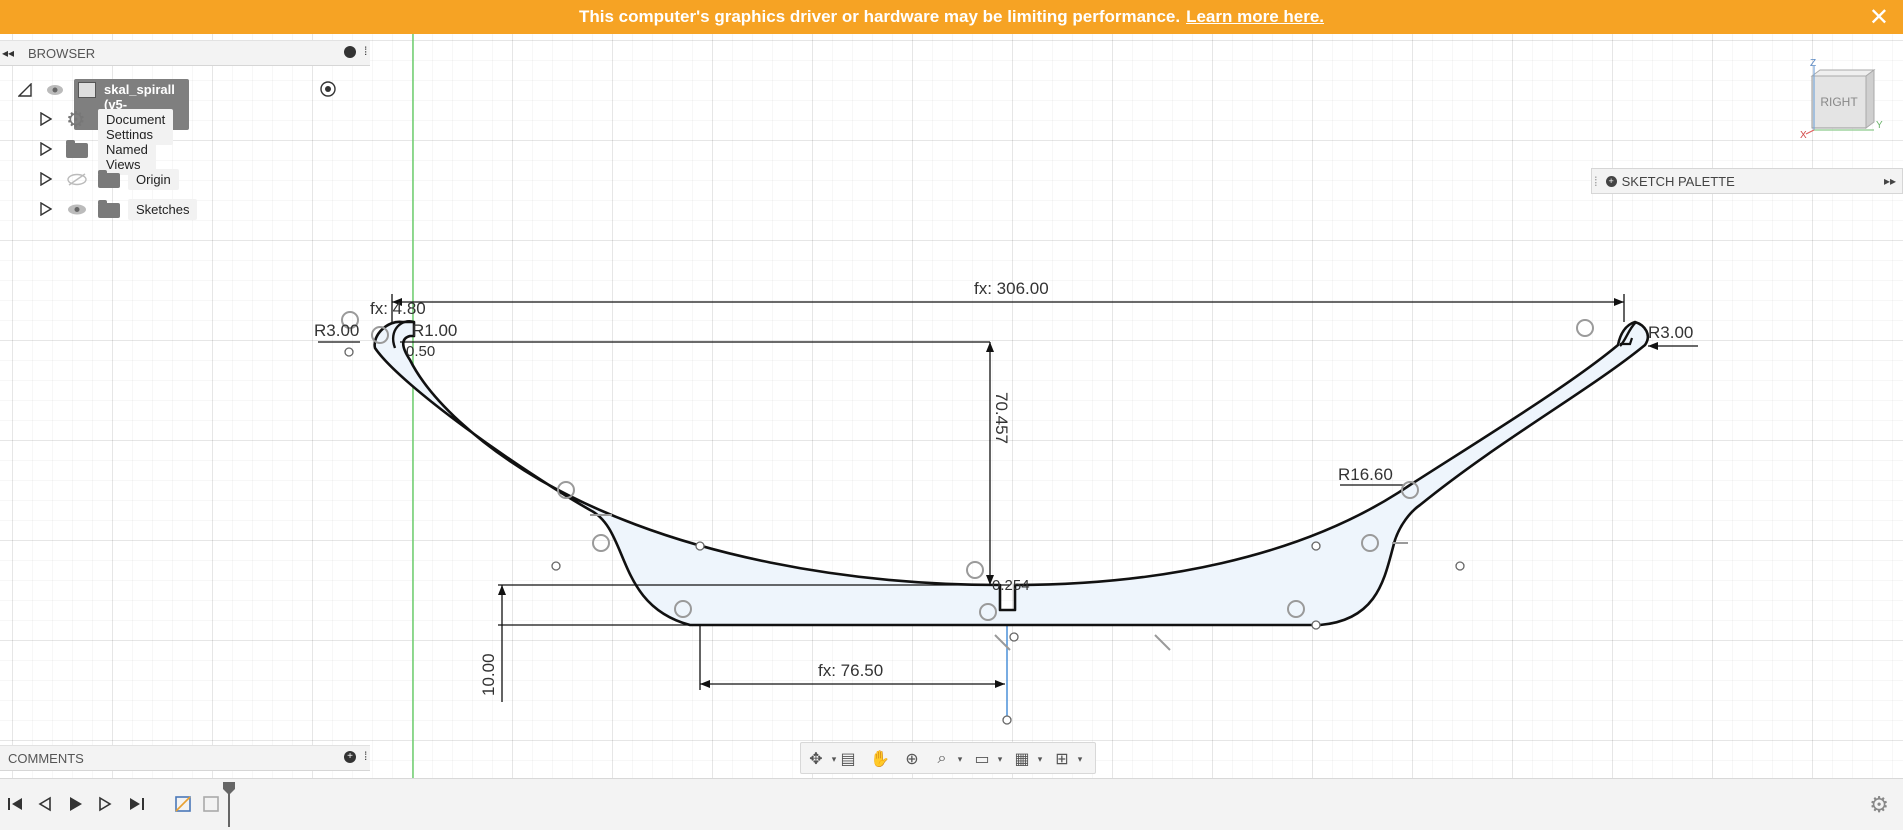  I want to click on activate-radio-icon, so click(328, 89).